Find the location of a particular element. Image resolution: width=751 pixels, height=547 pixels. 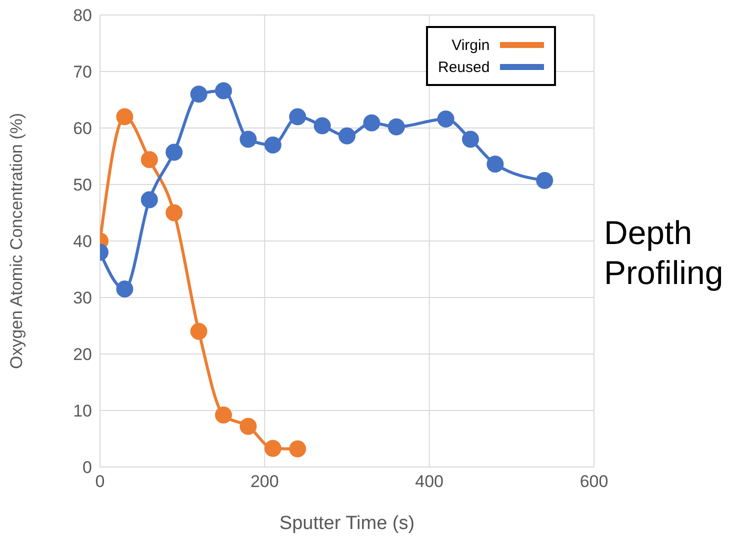

y-tick-label: 80 is located at coordinates (82, 16).